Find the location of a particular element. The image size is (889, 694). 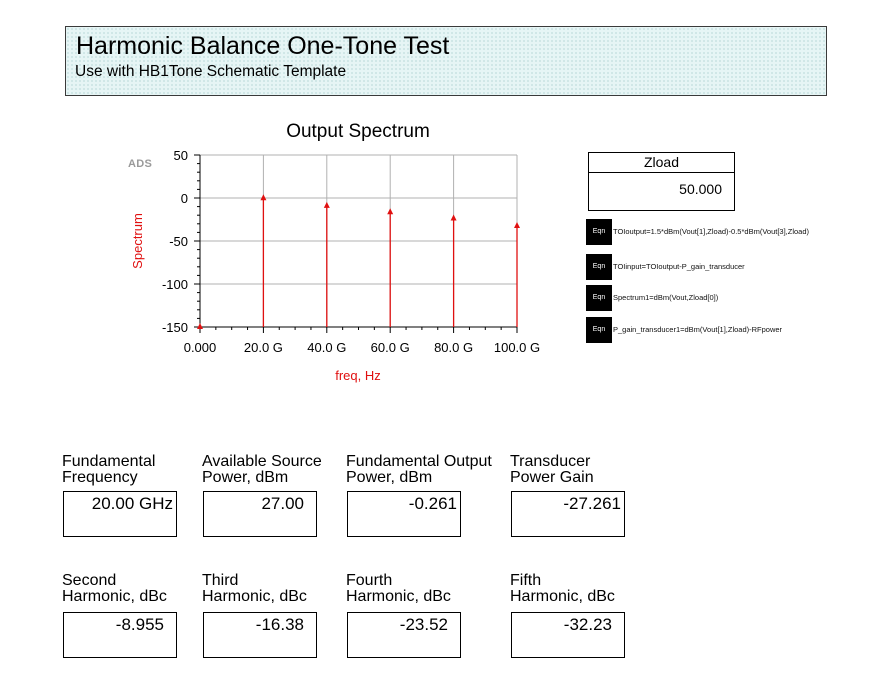

equation-text: Spectrum1=dBm(Vout,Zload[0]) is located at coordinates (666, 297).